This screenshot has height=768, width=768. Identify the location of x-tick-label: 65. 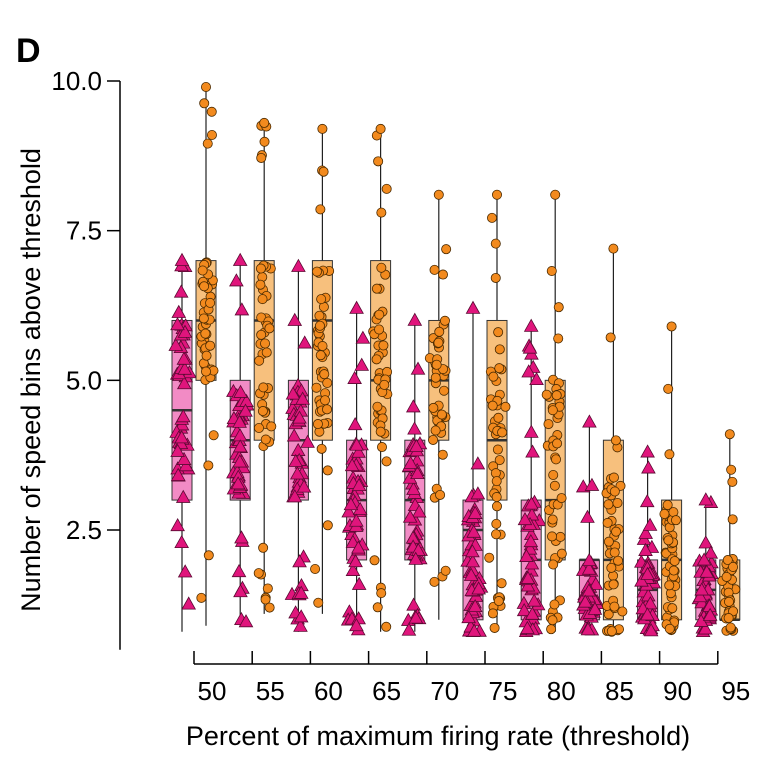
(386, 691).